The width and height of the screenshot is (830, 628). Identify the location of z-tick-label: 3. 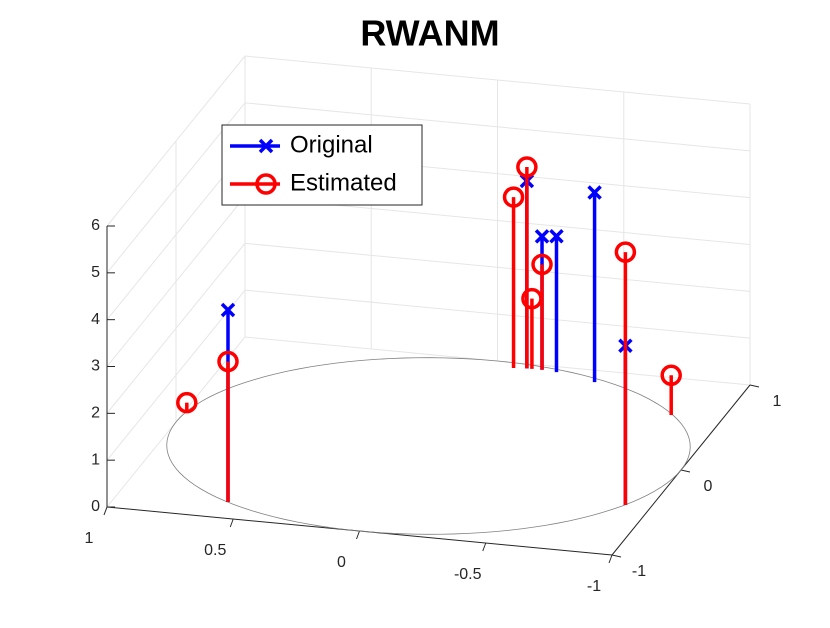
(95, 366).